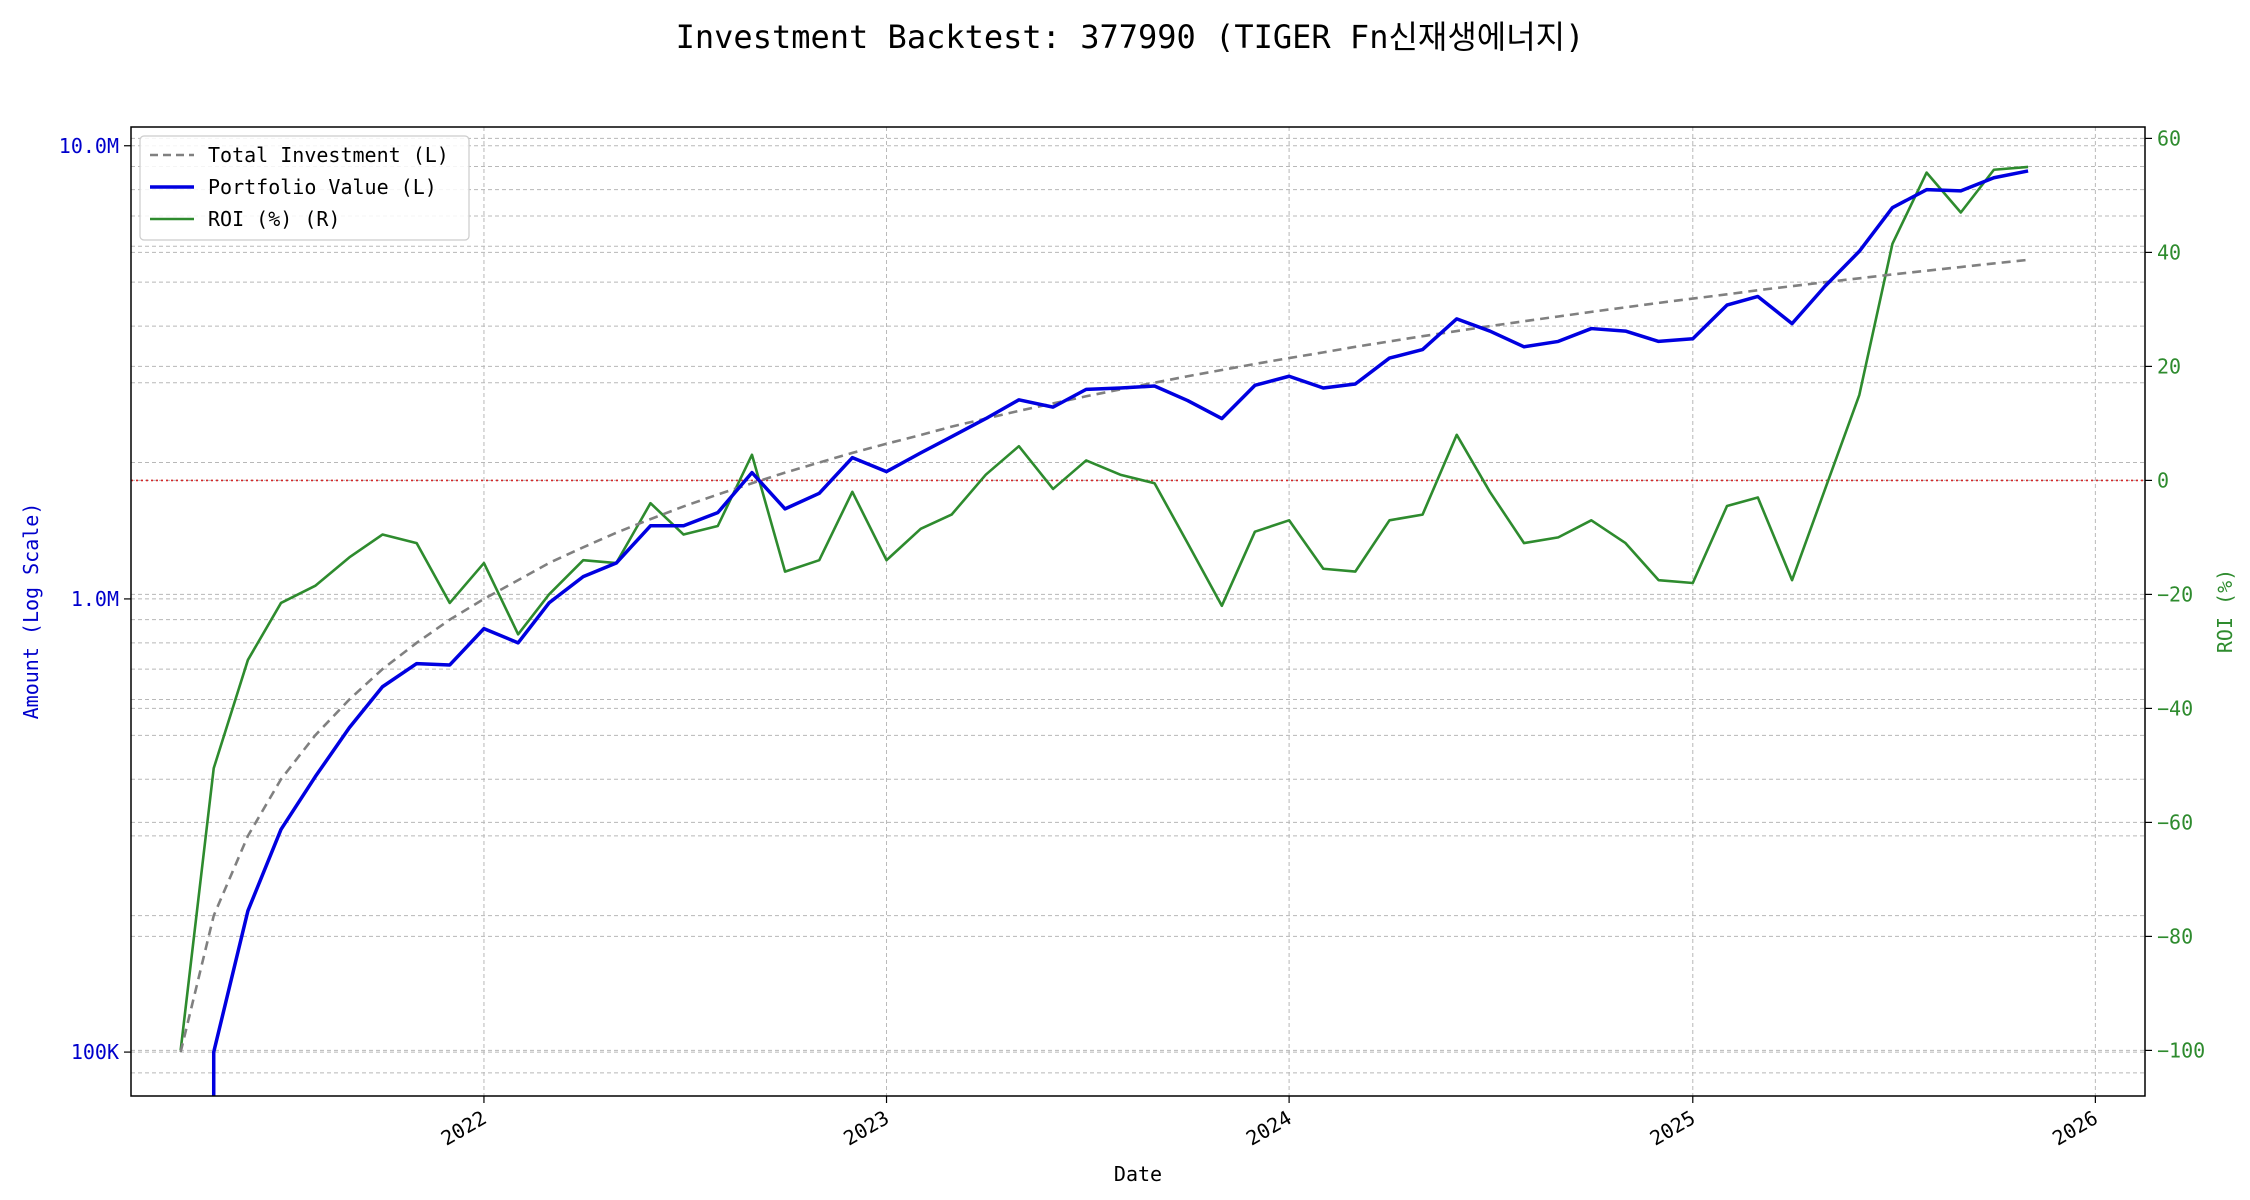 Image resolution: width=2250 pixels, height=1200 pixels. Describe the element at coordinates (2175, 936) in the screenshot. I see `y-right-tick-label: −80` at that location.